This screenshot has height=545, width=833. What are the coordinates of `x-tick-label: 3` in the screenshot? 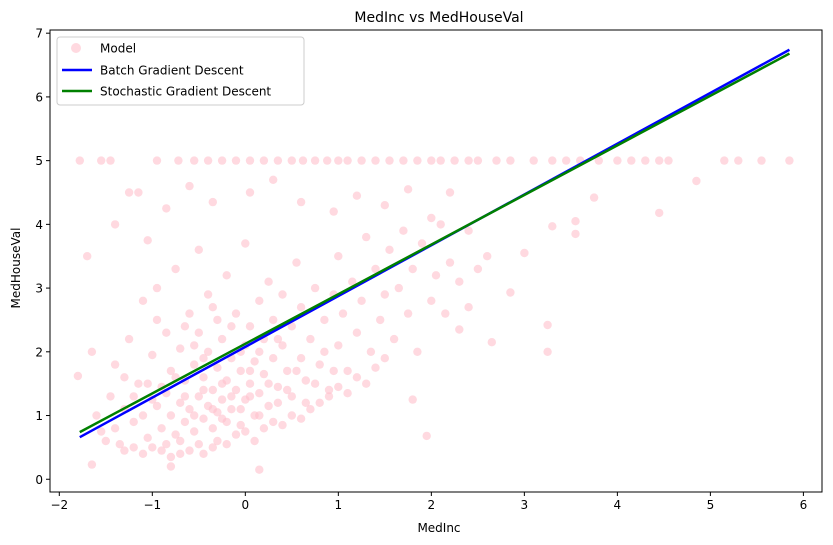 It's located at (525, 505).